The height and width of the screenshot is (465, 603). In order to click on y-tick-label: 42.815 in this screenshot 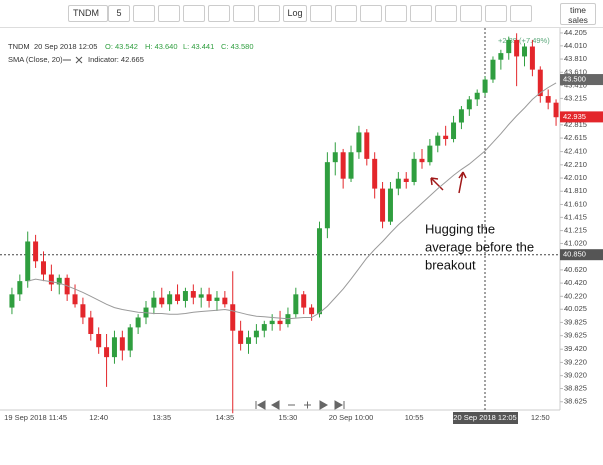, I will do `click(575, 124)`.